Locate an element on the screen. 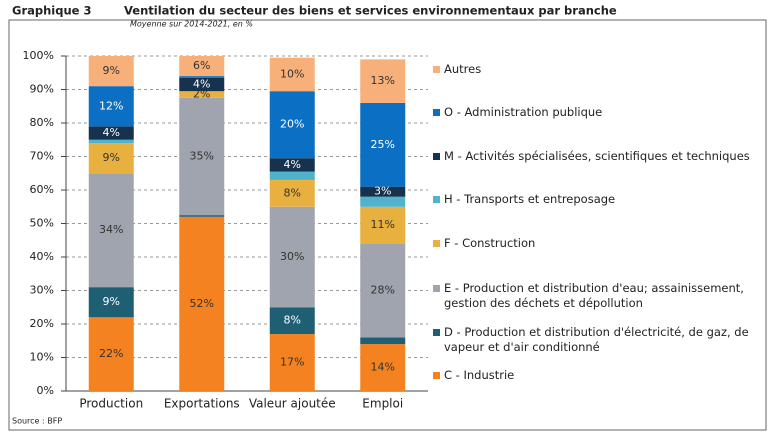 This screenshot has height=433, width=770. legend-item: H - Transports et entreposage is located at coordinates (601, 199).